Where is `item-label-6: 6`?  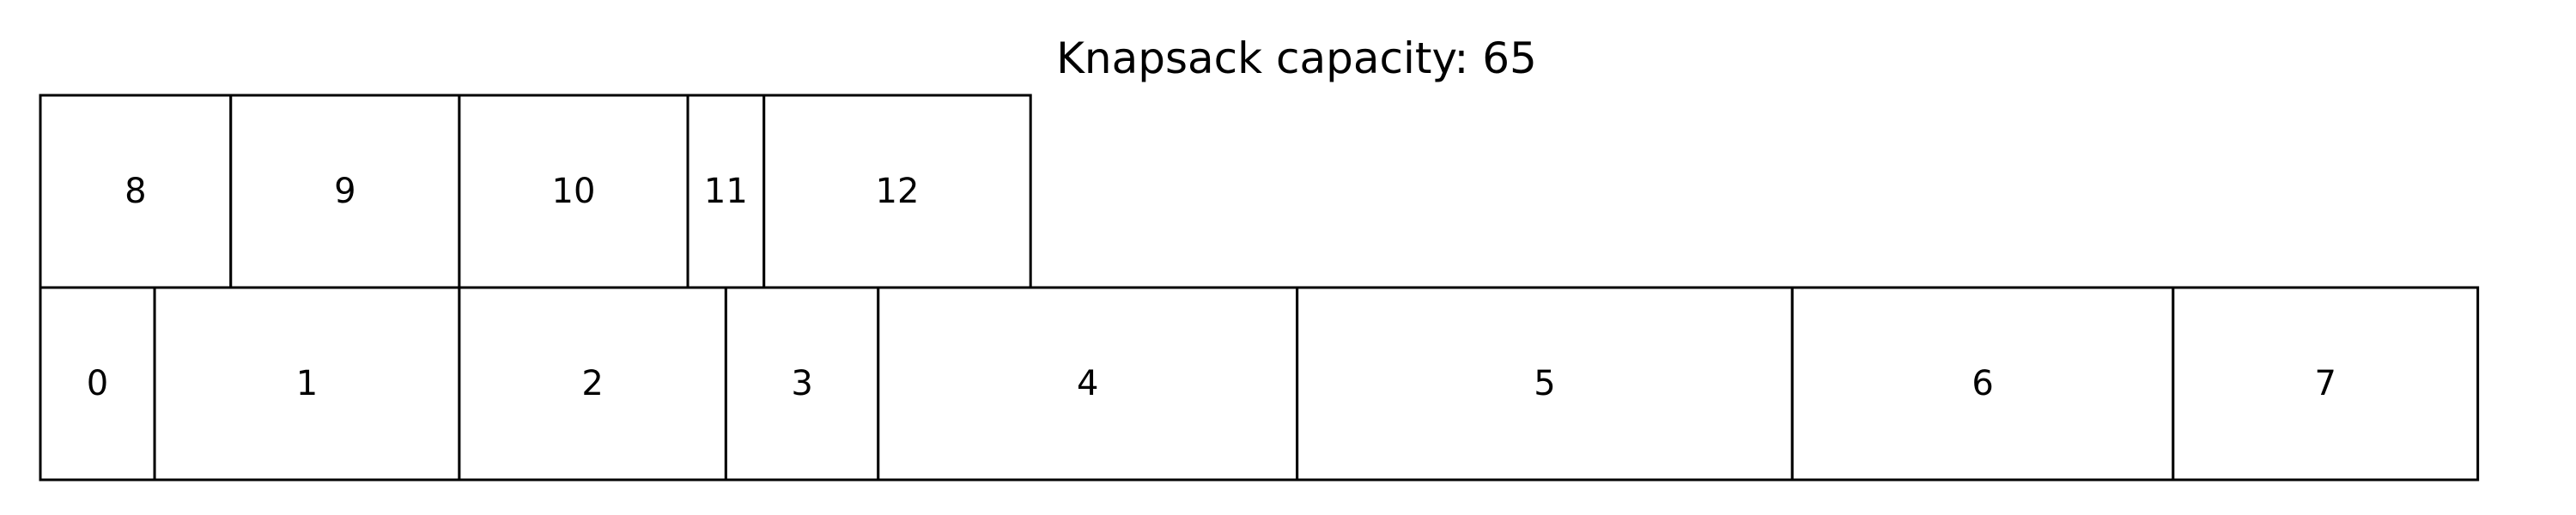
item-label-6: 6 is located at coordinates (1982, 383).